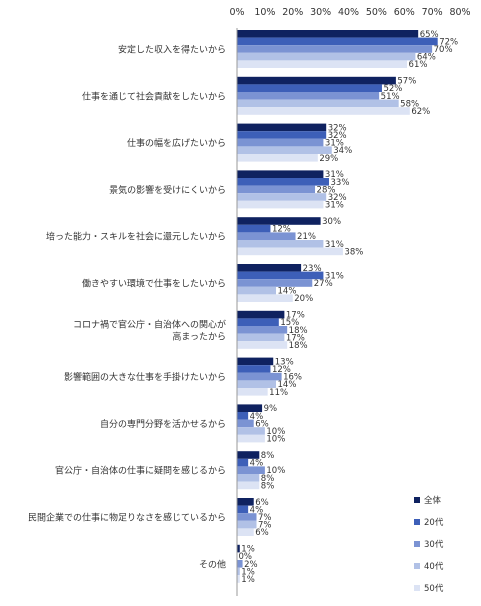  Describe the element at coordinates (127, 518) in the screenshot. I see `category-label: 民間企業での仕事に物足りなさを感じているから` at that location.